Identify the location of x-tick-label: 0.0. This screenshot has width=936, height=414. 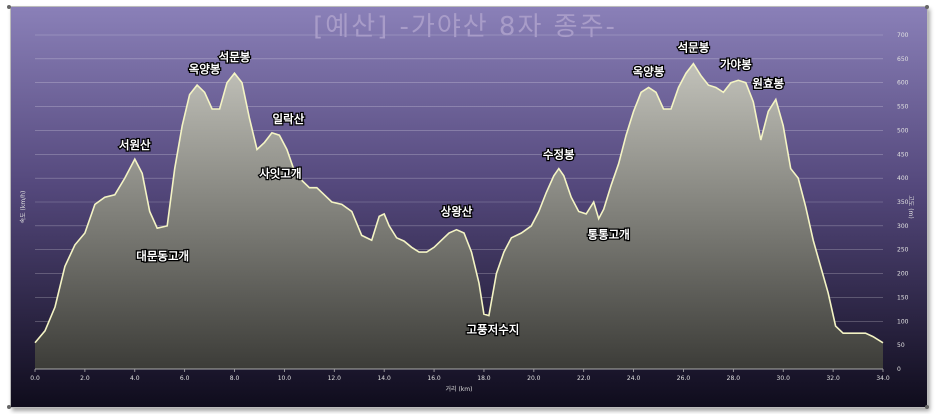
(35, 378).